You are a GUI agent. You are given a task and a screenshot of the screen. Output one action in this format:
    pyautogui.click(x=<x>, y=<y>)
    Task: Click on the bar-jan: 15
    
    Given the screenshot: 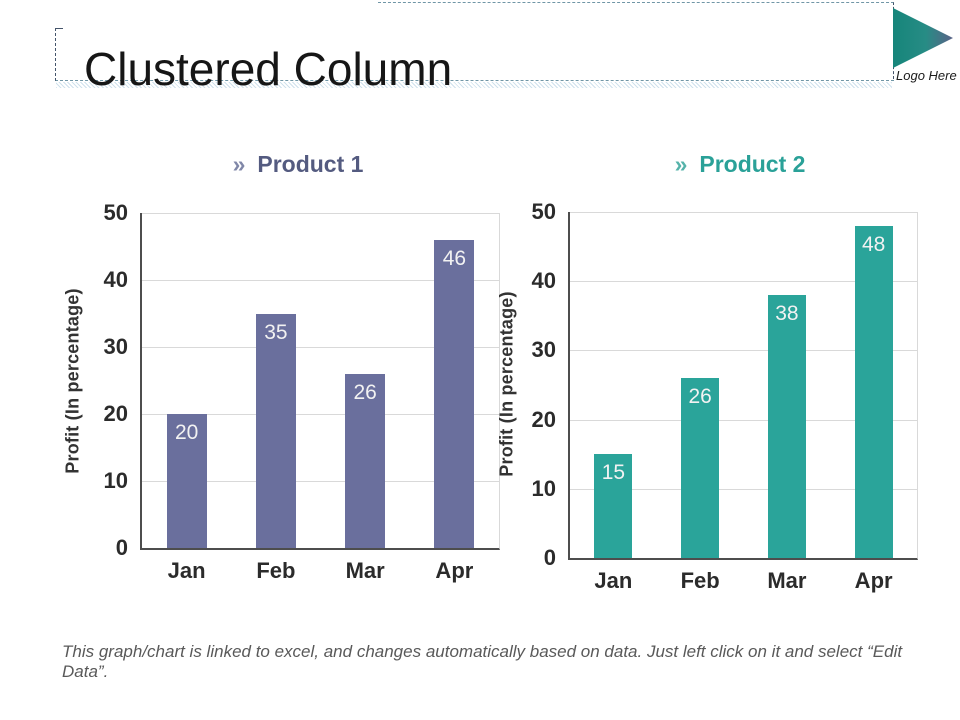 What is the action you would take?
    pyautogui.click(x=613, y=506)
    